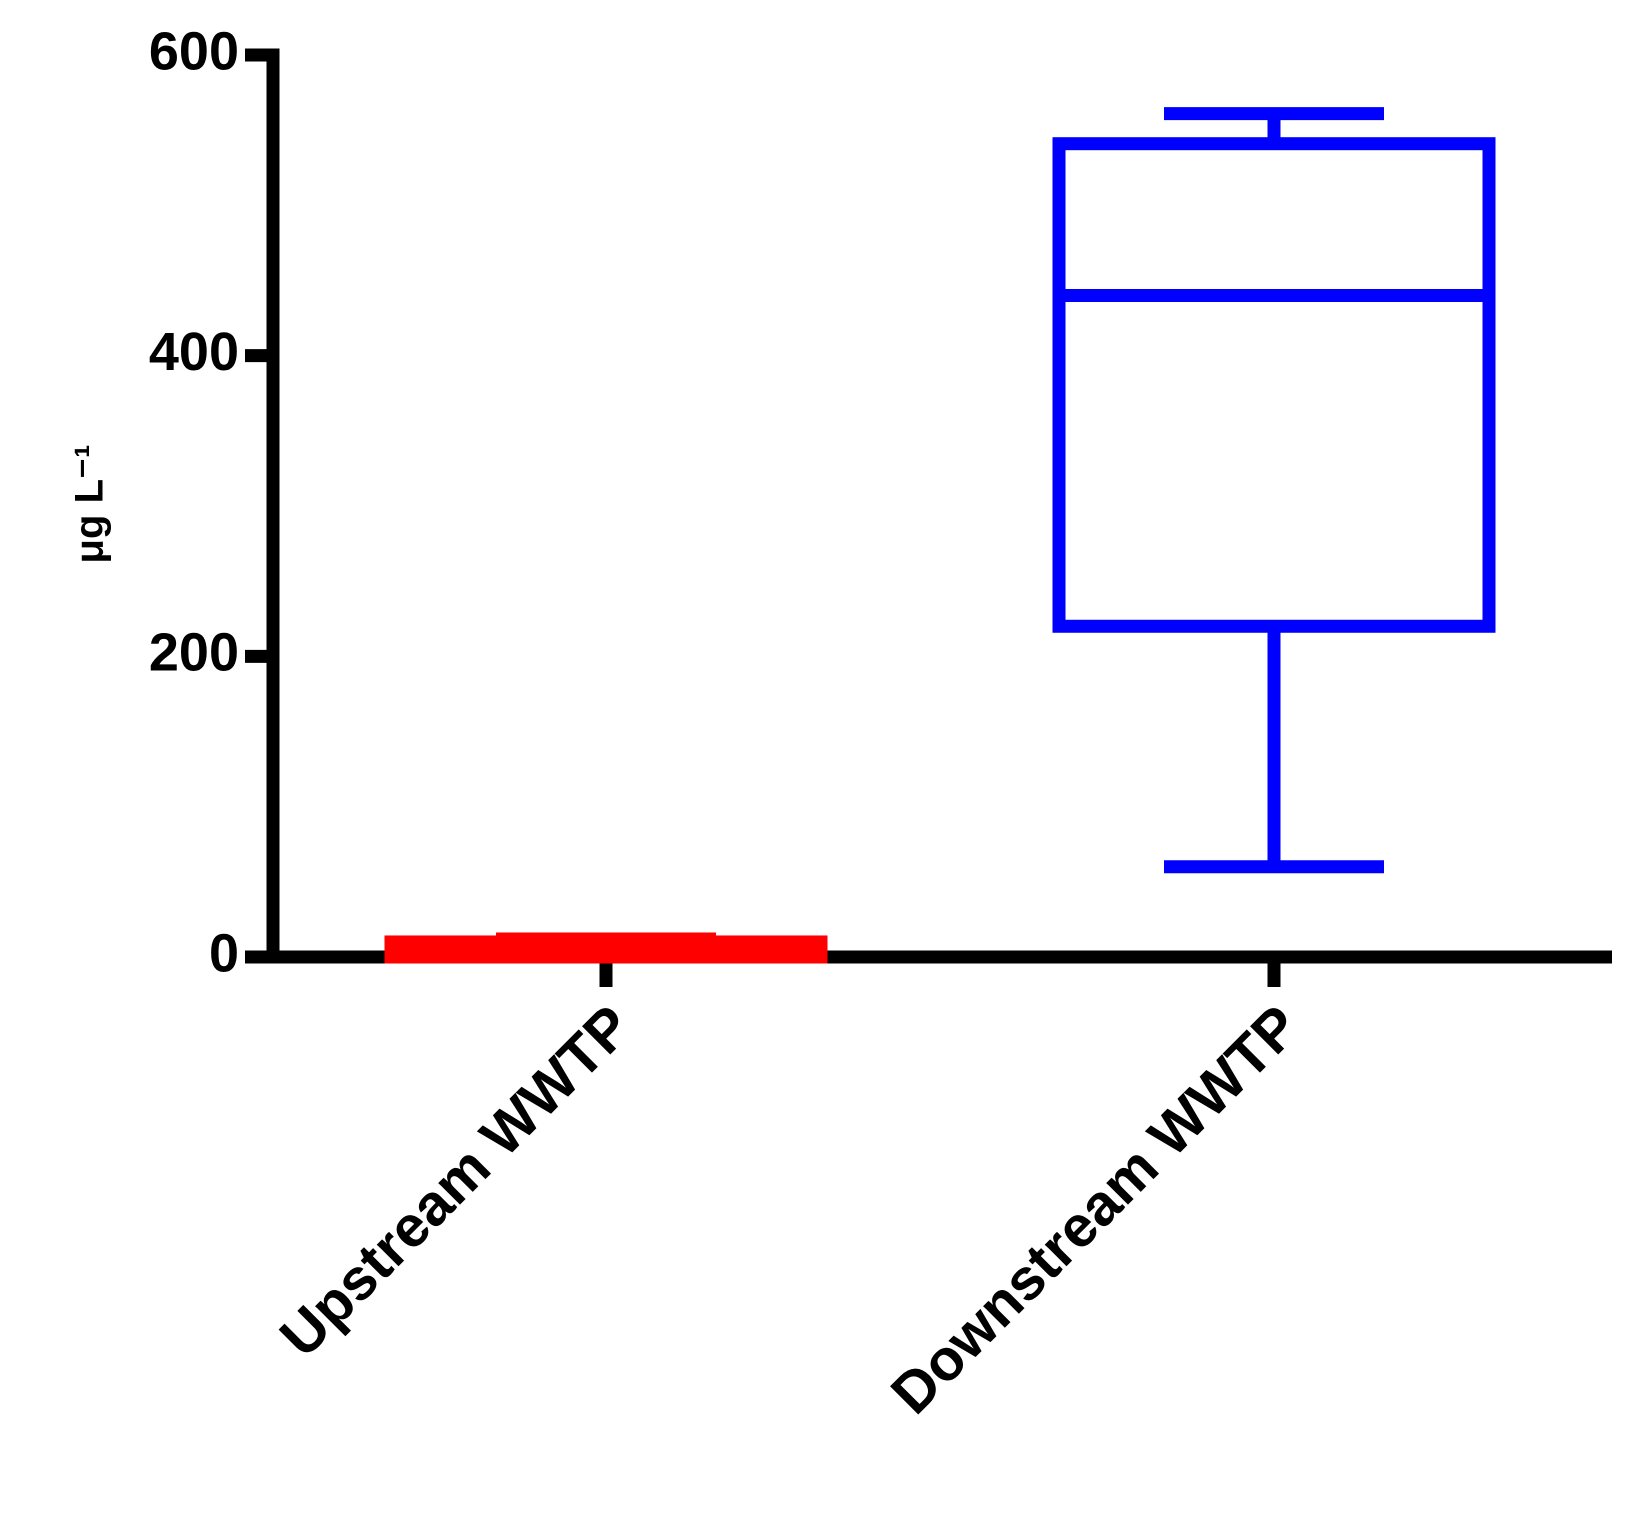  I want to click on y-tick-label: 0, so click(224, 953).